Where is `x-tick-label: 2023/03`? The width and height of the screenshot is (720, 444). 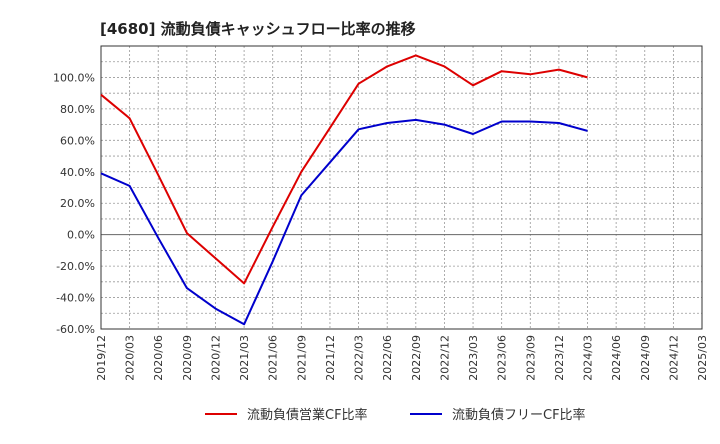 x-tick-label: 2023/03 is located at coordinates (473, 358).